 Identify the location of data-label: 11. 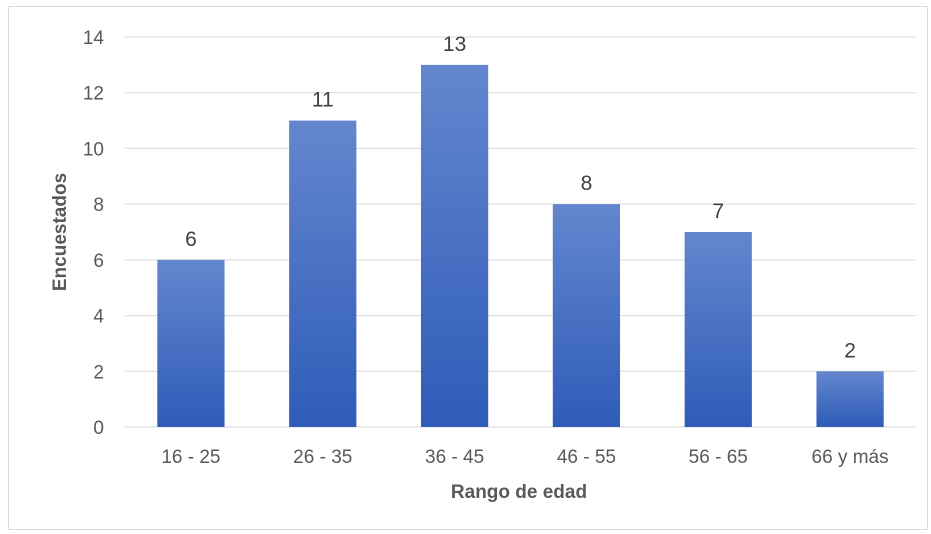
(323, 100).